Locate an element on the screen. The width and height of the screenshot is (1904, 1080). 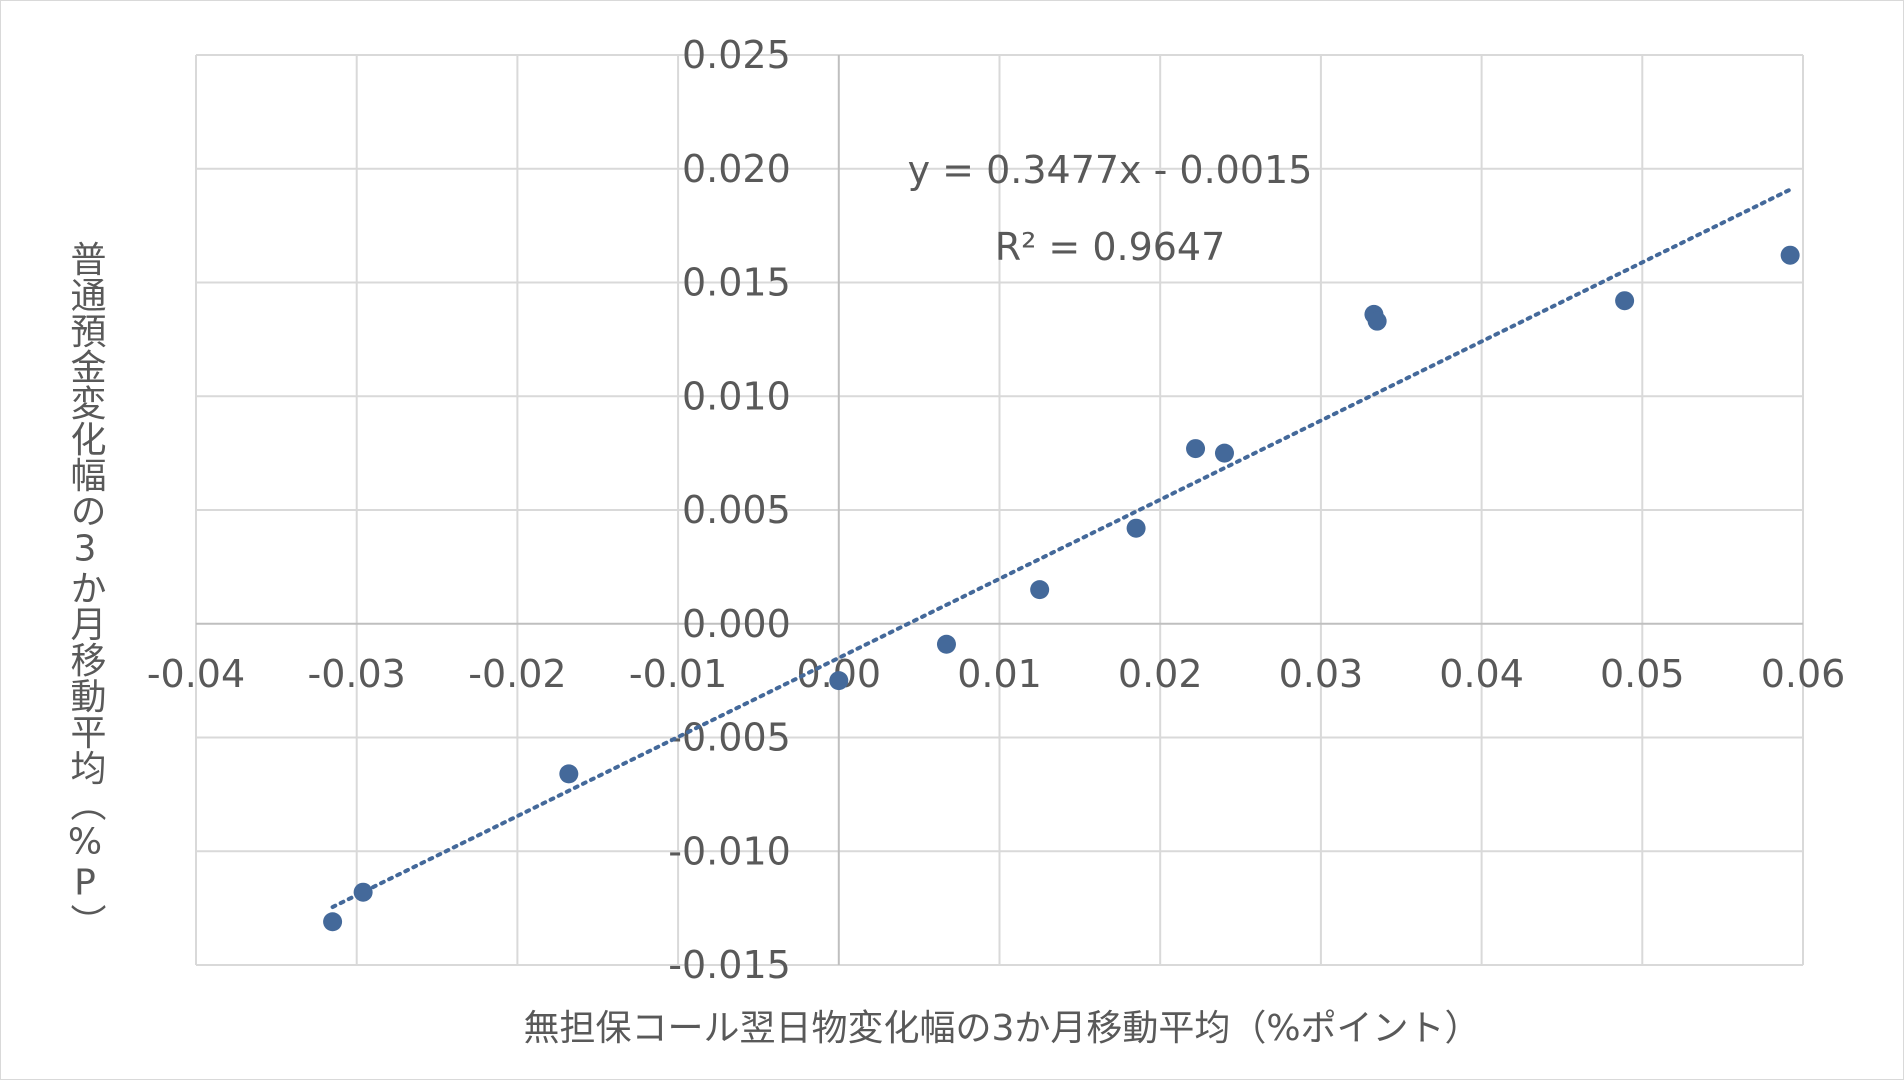
x-tick-label: 0.06 is located at coordinates (1803, 674).